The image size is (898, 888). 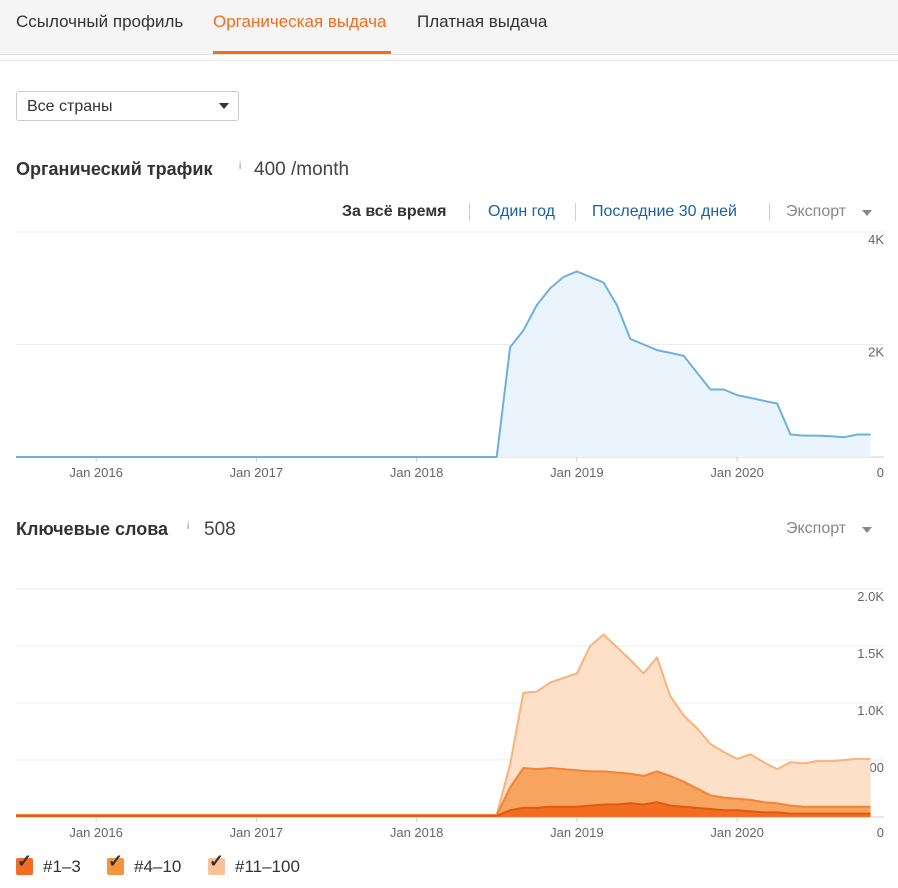 What do you see at coordinates (302, 52) in the screenshot?
I see `active-tab-indicator` at bounding box center [302, 52].